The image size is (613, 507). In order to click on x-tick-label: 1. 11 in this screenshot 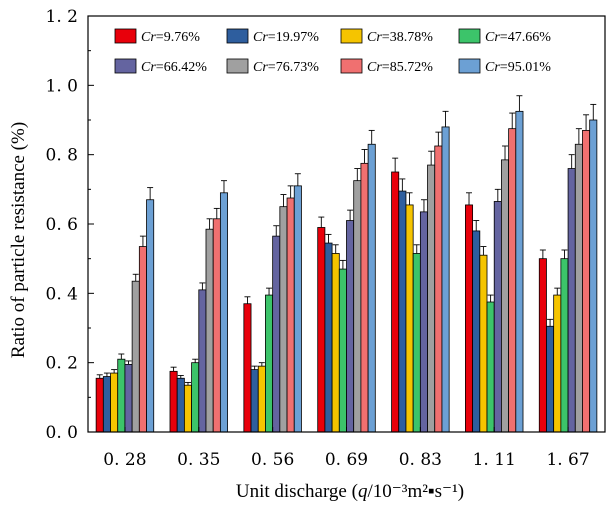, I will do `click(494, 460)`.